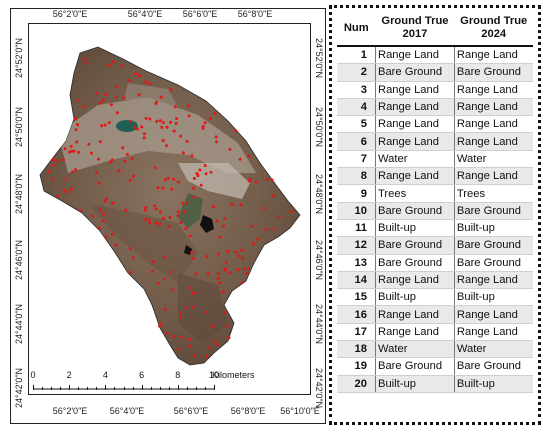  Describe the element at coordinates (356, 297) in the screenshot. I see `row-num: 15` at that location.